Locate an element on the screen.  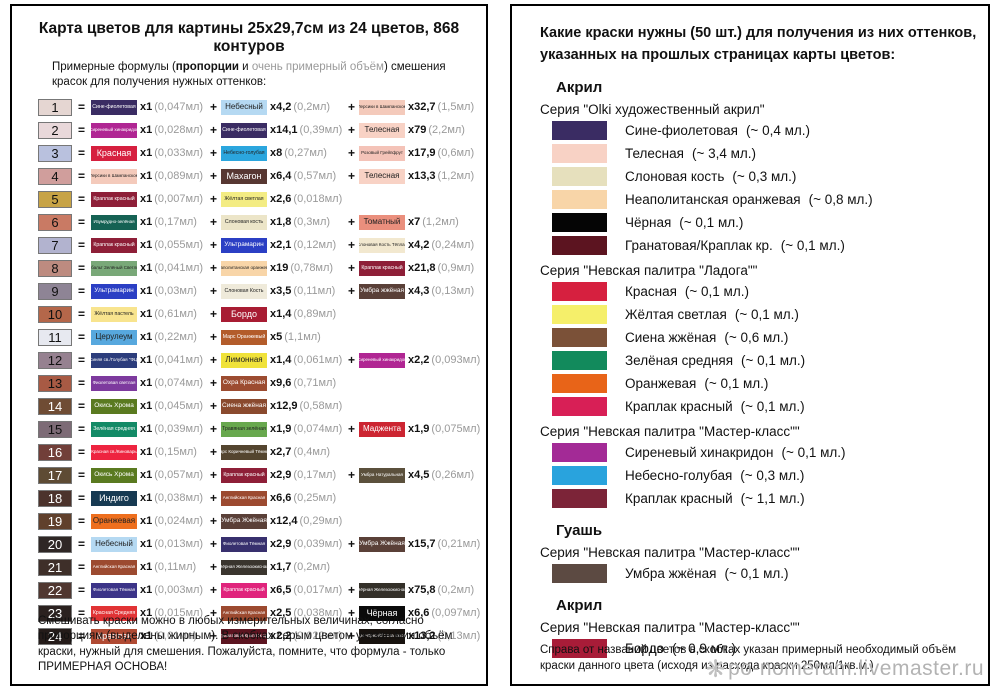
volume: (0,24мл) is located at coordinates (453, 245).